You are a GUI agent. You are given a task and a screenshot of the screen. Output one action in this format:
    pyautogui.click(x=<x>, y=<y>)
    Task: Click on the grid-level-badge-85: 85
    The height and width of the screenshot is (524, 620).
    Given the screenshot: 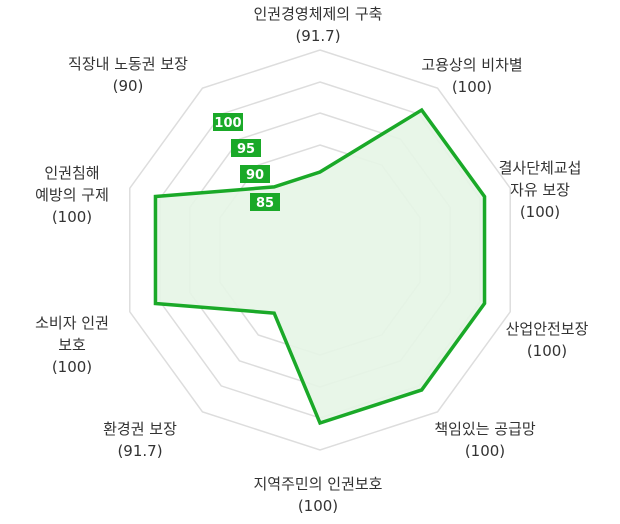 What is the action you would take?
    pyautogui.click(x=265, y=202)
    